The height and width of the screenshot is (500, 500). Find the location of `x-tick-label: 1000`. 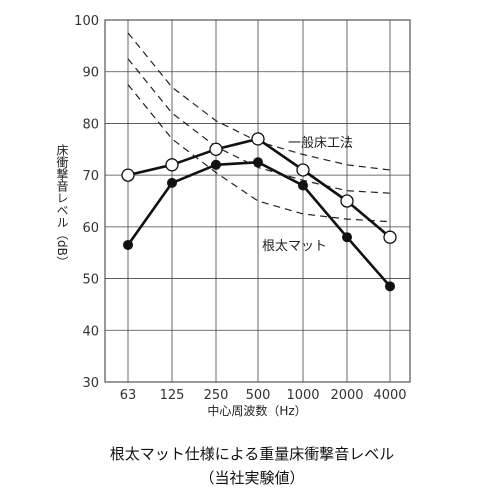

x-tick-label: 1000 is located at coordinates (302, 395).